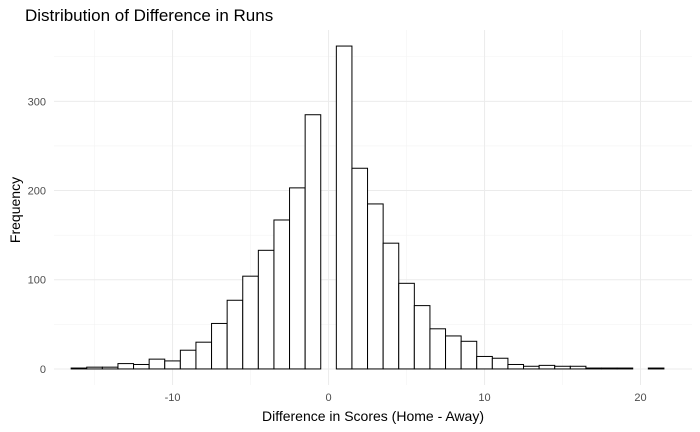  Describe the element at coordinates (149, 15) in the screenshot. I see `chart-title: Distribution of Difference in Runs` at that location.